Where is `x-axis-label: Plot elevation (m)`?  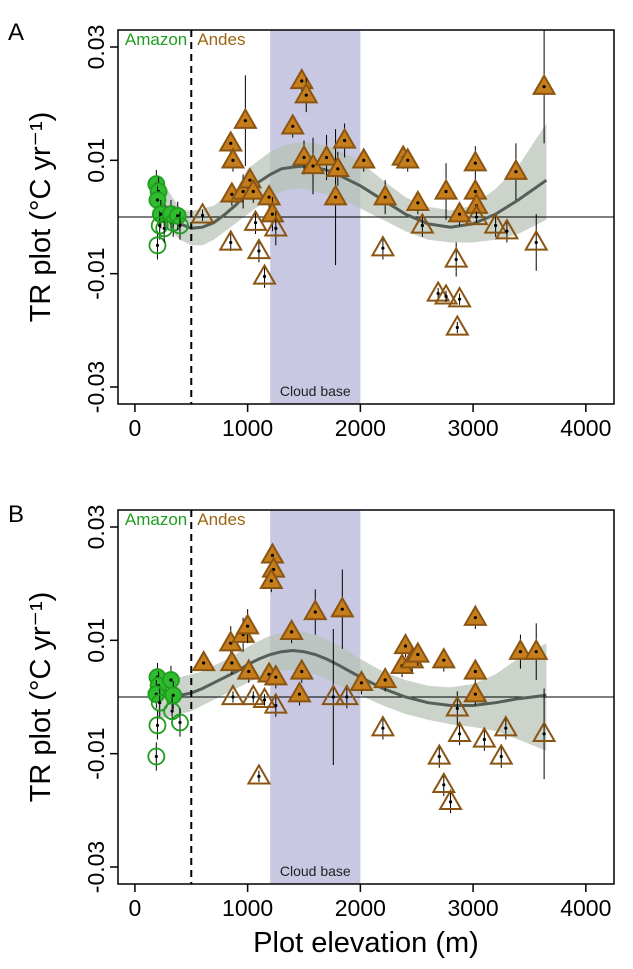 x-axis-label: Plot elevation (m) is located at coordinates (366, 943).